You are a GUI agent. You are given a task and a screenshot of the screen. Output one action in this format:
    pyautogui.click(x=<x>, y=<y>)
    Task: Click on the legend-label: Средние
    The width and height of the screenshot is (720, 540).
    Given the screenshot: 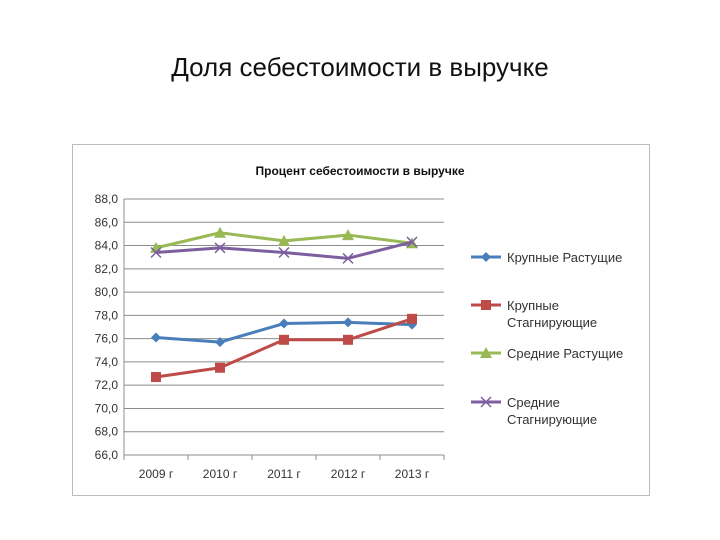 What is the action you would take?
    pyautogui.click(x=533, y=402)
    